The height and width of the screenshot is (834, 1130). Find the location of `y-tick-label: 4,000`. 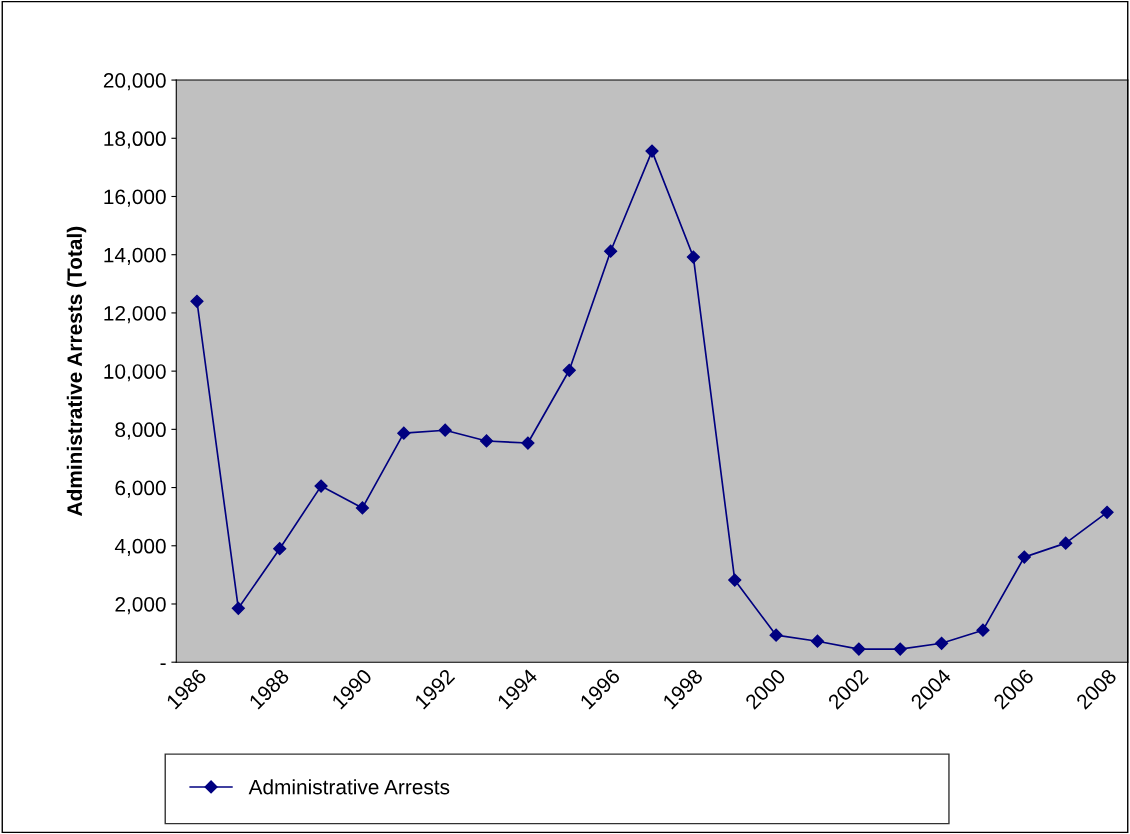

y-tick-label: 4,000 is located at coordinates (140, 547).